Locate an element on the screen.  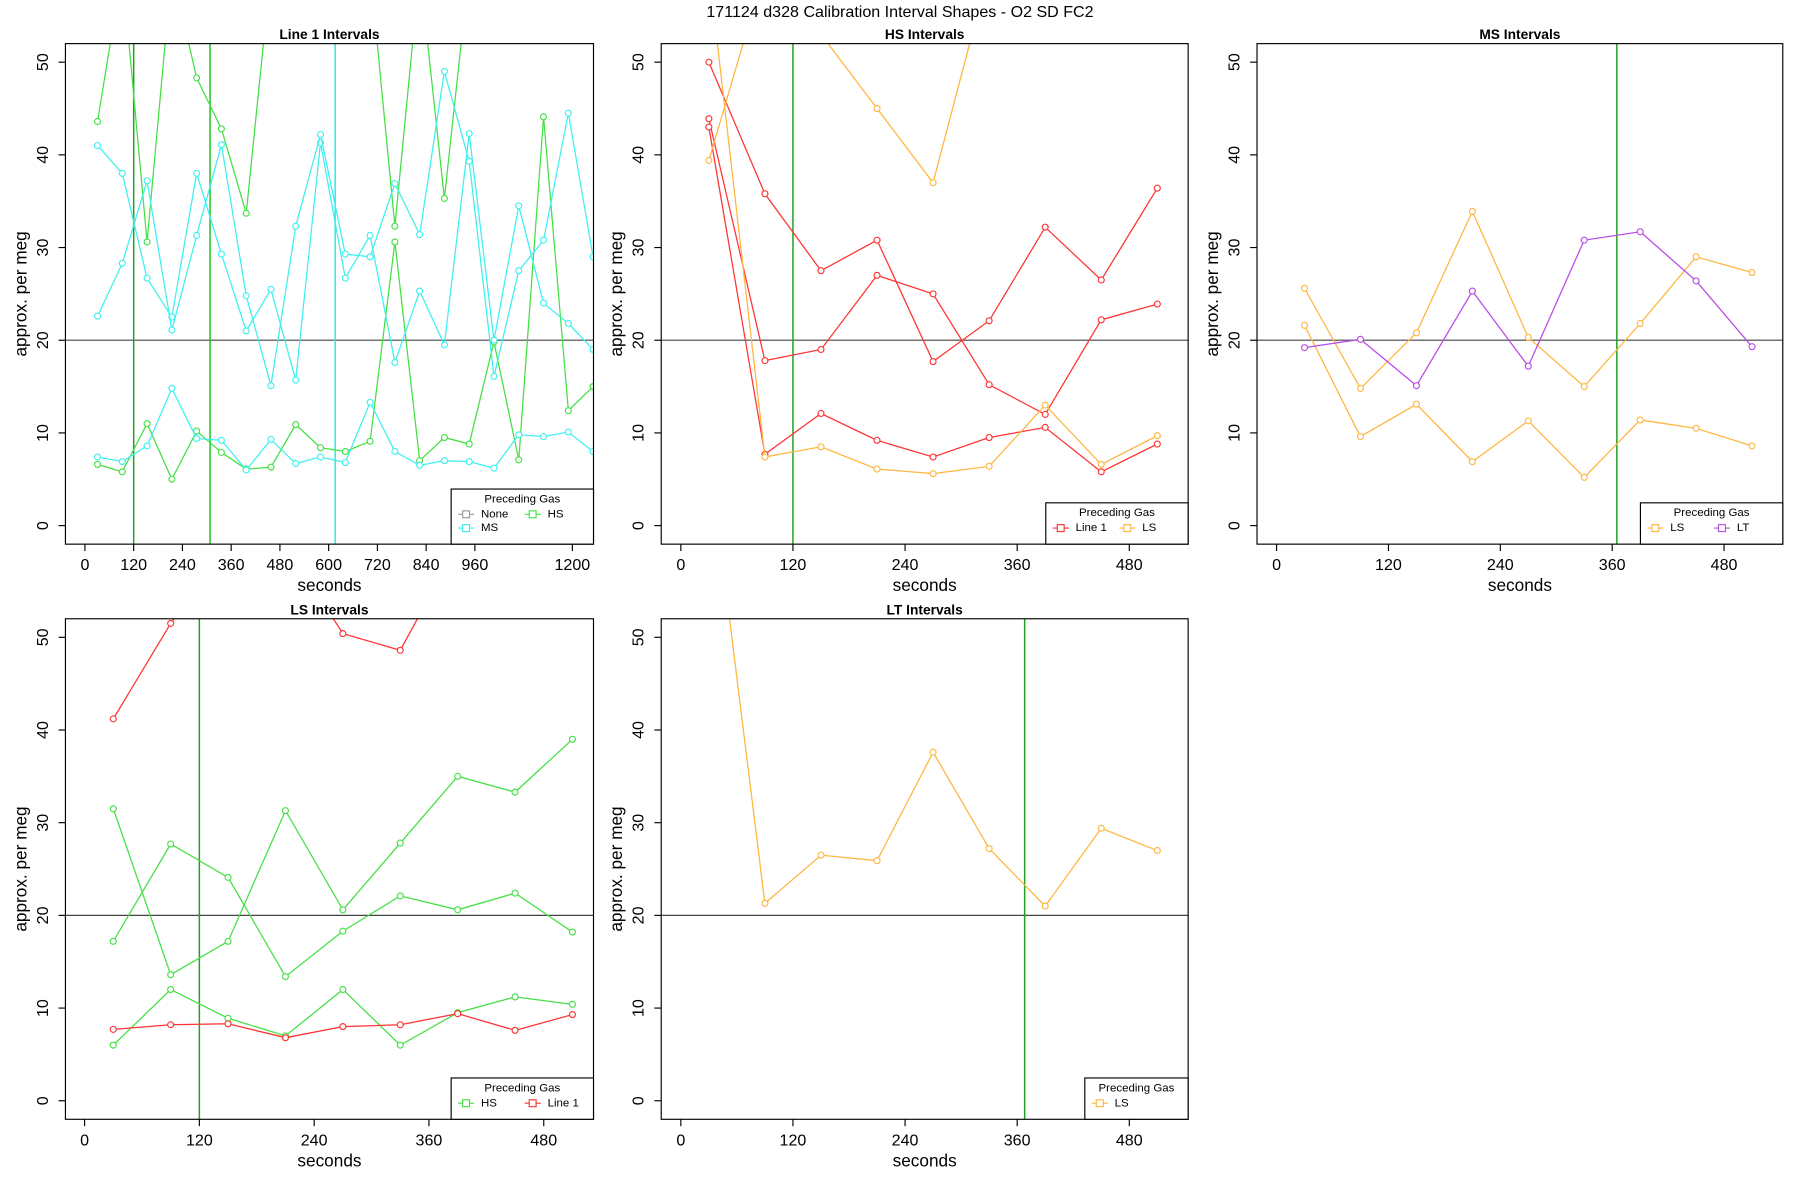
x-tick-label: 240 is located at coordinates (905, 1140).